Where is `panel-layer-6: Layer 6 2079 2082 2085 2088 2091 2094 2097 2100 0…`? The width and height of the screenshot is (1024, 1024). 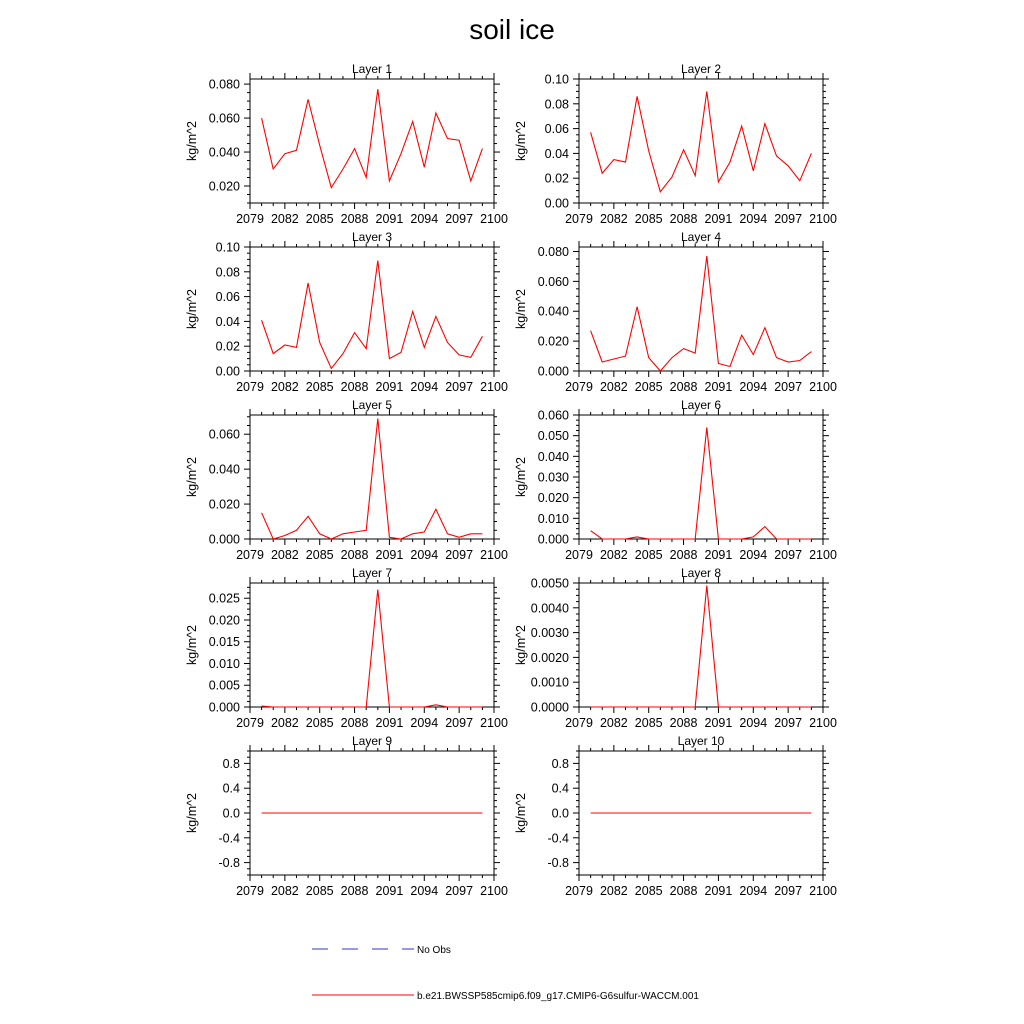
panel-layer-6: Layer 6 2079 2082 2085 2088 2091 2094 2097 2100 0… is located at coordinates (675, 480).